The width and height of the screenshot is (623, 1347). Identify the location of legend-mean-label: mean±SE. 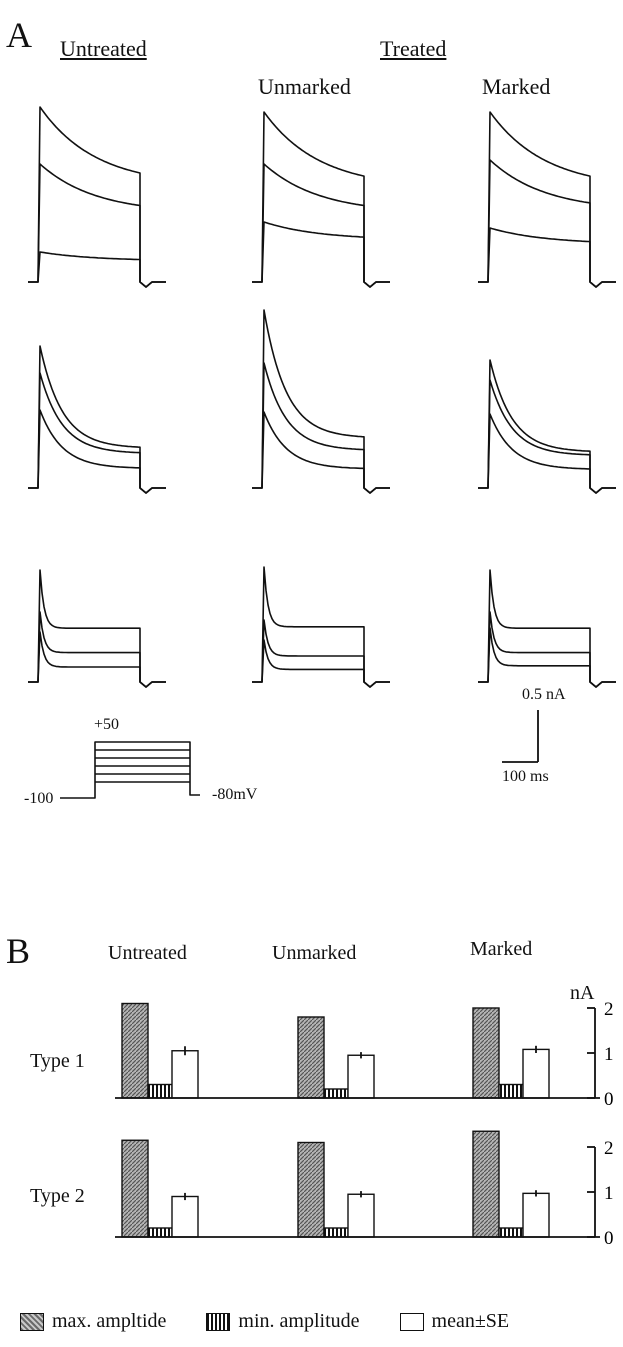
(470, 1321).